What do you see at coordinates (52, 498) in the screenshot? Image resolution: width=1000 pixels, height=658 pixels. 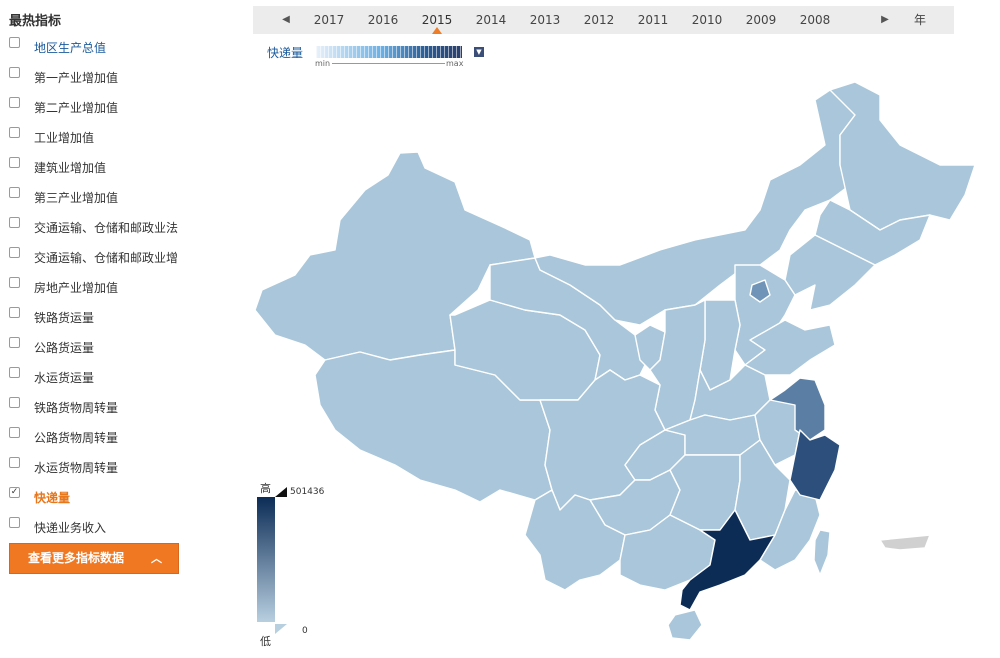 I see `indicator-label: 快递量` at bounding box center [52, 498].